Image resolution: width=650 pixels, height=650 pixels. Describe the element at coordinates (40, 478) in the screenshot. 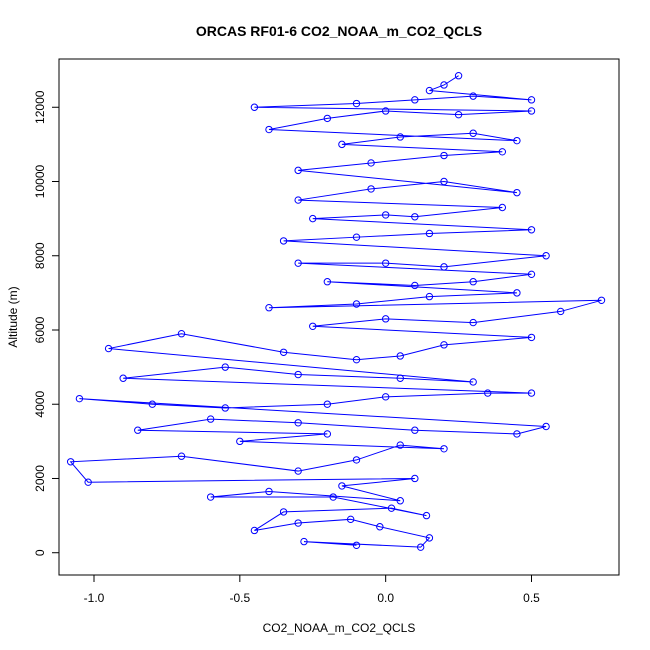

I see `y-tick-label: 2000` at that location.